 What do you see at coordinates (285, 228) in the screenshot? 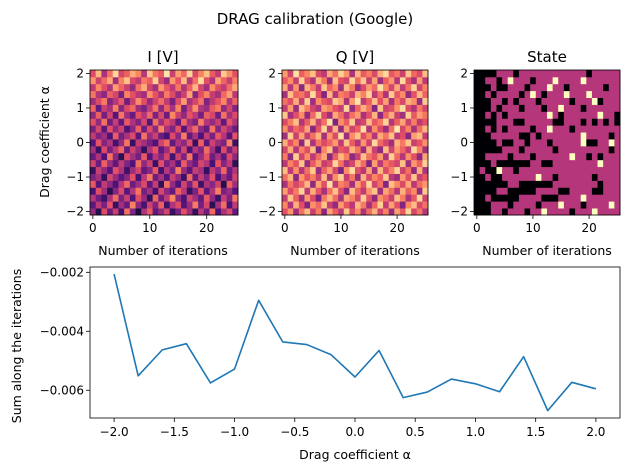
I see `heatmap-q-xtick-label: 0` at bounding box center [285, 228].